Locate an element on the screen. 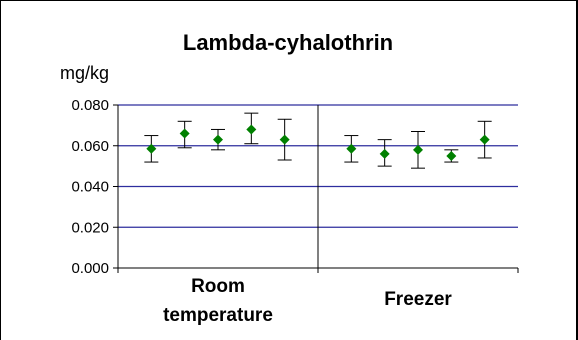  frame-left-border is located at coordinates (0, 170).